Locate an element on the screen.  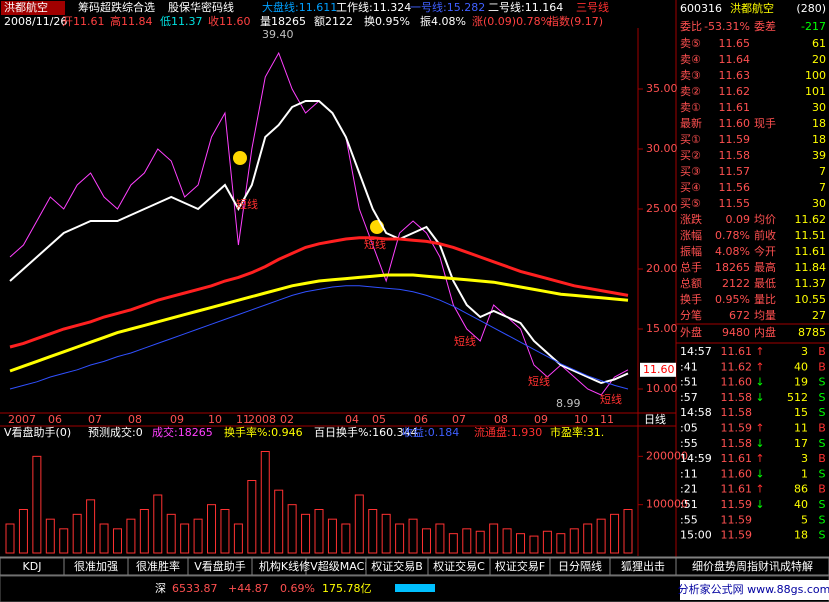
field-value: 27 is located at coordinates (819, 315).